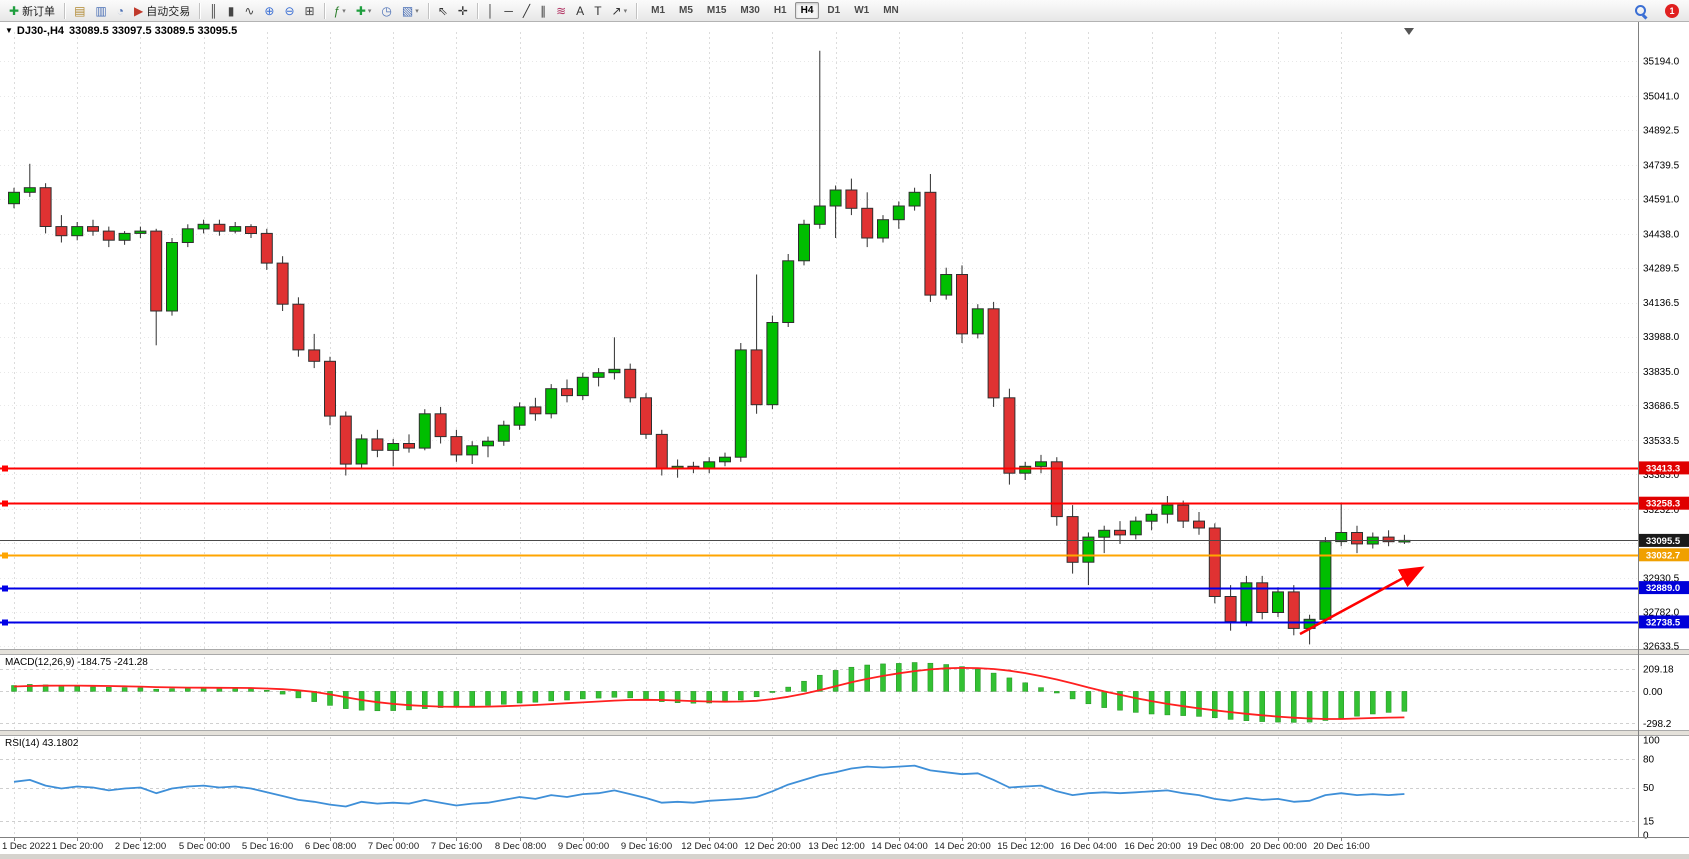 The height and width of the screenshot is (859, 1689). I want to click on timeframe-m1-button: M1, so click(658, 10).